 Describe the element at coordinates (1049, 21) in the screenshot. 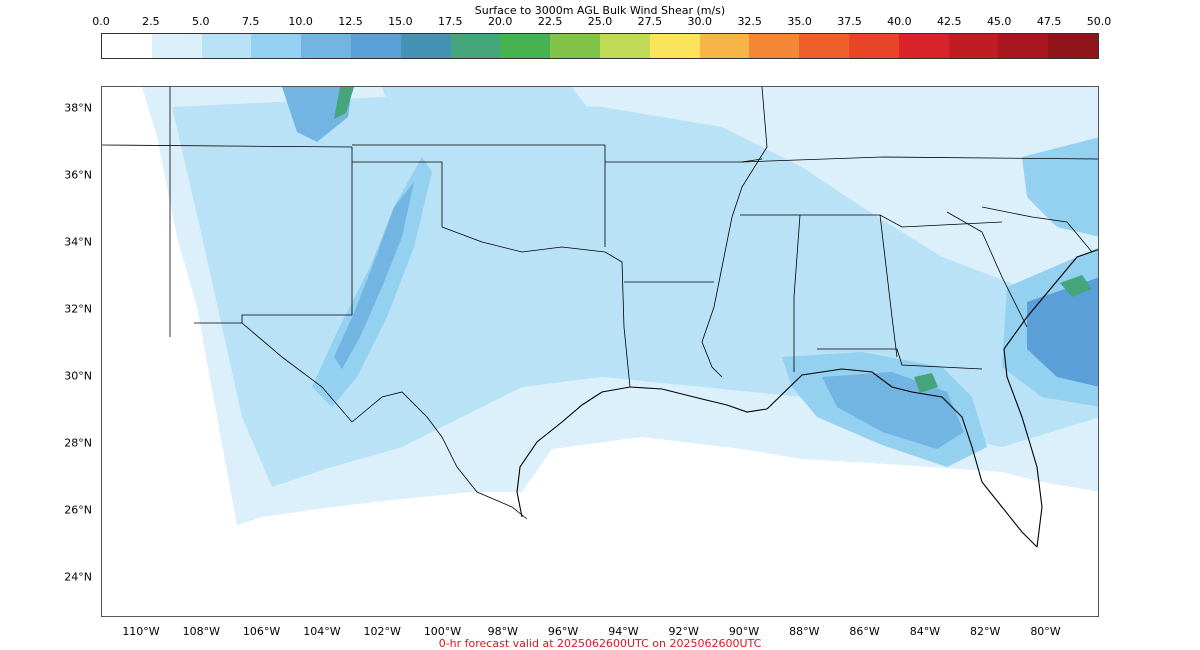

I see `colorbar-tick-label: 47.5` at that location.